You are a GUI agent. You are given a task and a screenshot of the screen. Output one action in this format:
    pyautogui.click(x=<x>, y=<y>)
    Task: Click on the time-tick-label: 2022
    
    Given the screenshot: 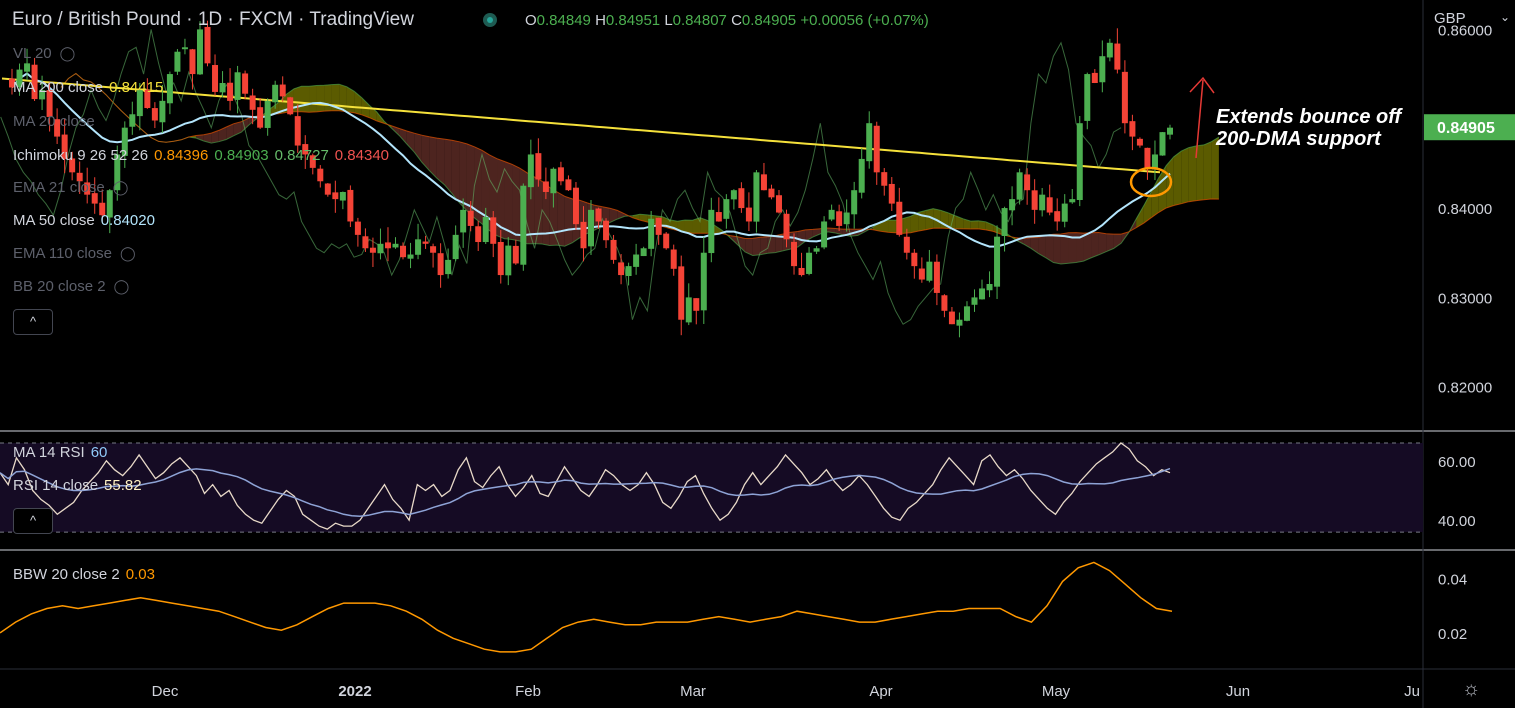 What is the action you would take?
    pyautogui.click(x=354, y=691)
    